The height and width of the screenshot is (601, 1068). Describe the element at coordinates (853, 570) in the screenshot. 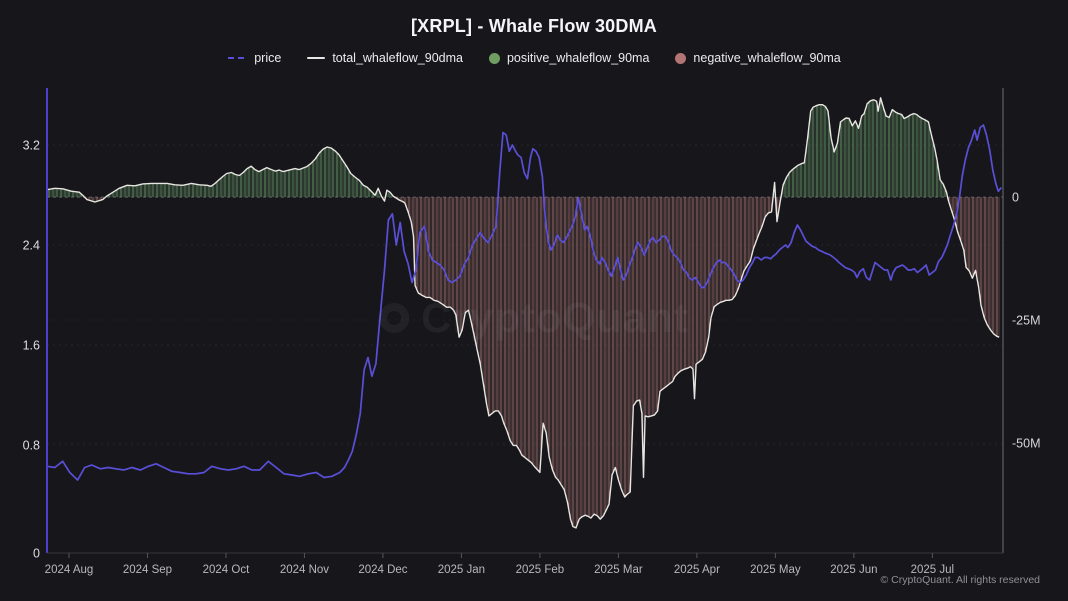

I see `x-axis-tick-label: 2025 Jun` at that location.